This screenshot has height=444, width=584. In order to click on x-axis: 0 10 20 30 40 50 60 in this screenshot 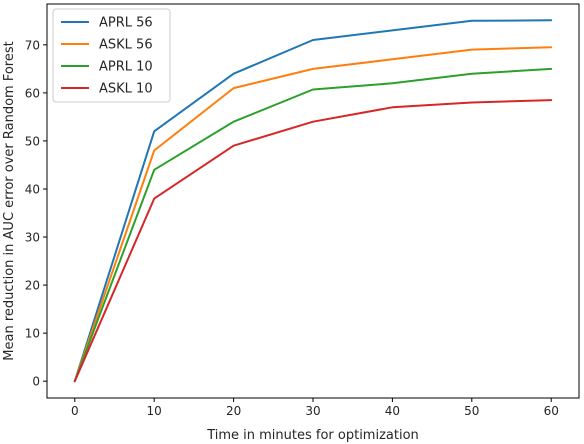, I will do `click(315, 408)`.